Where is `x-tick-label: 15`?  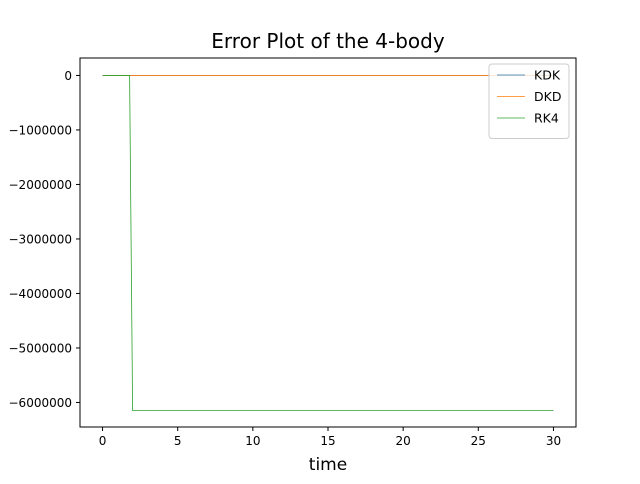 x-tick-label: 15 is located at coordinates (327, 441).